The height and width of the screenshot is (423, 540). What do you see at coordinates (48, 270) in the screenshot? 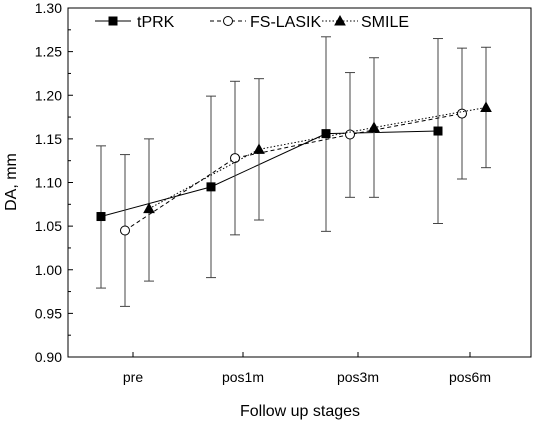
I see `y-tick-label: 1.00` at bounding box center [48, 270].